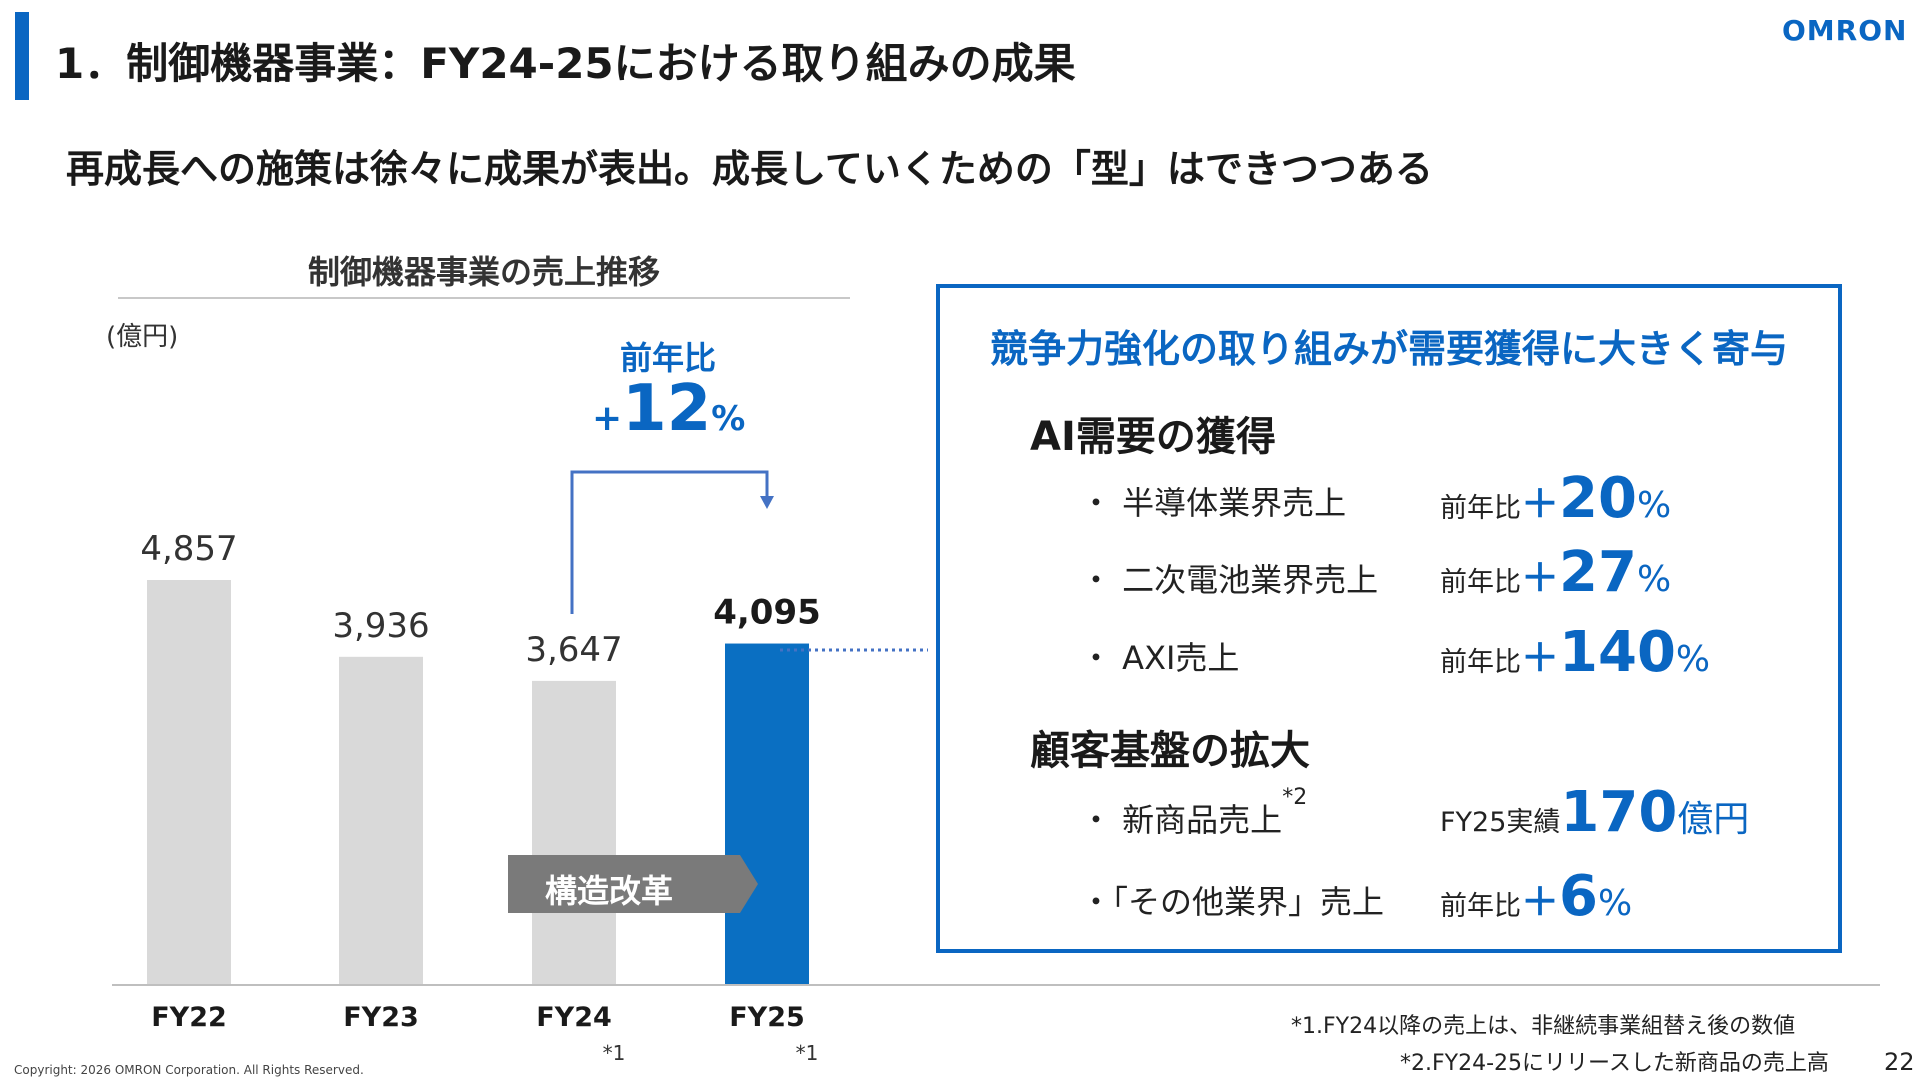  What do you see at coordinates (767, 502) in the screenshot?
I see `yoy-arrow-head` at bounding box center [767, 502].